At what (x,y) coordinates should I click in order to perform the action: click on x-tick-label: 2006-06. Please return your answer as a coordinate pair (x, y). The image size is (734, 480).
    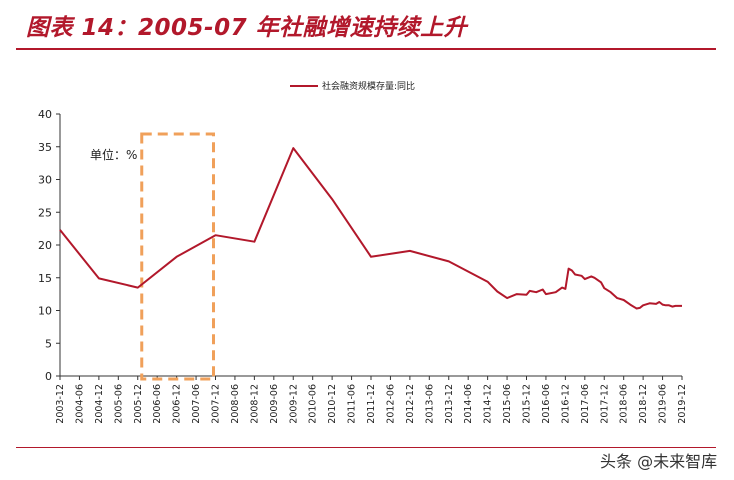
    Looking at the image, I should click on (157, 404).